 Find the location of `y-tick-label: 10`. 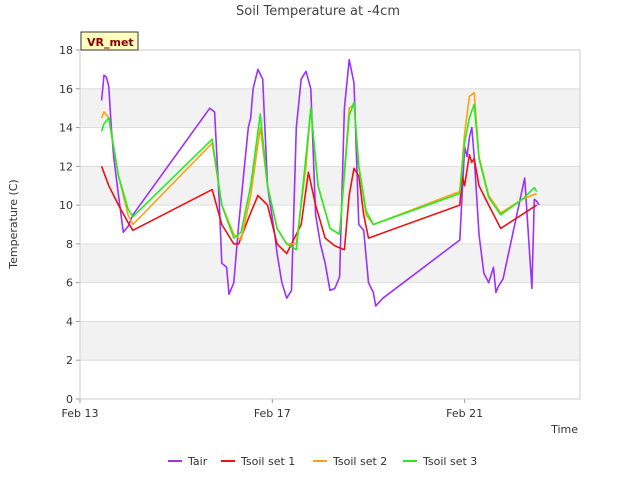

y-tick-label: 10 is located at coordinates (66, 205).